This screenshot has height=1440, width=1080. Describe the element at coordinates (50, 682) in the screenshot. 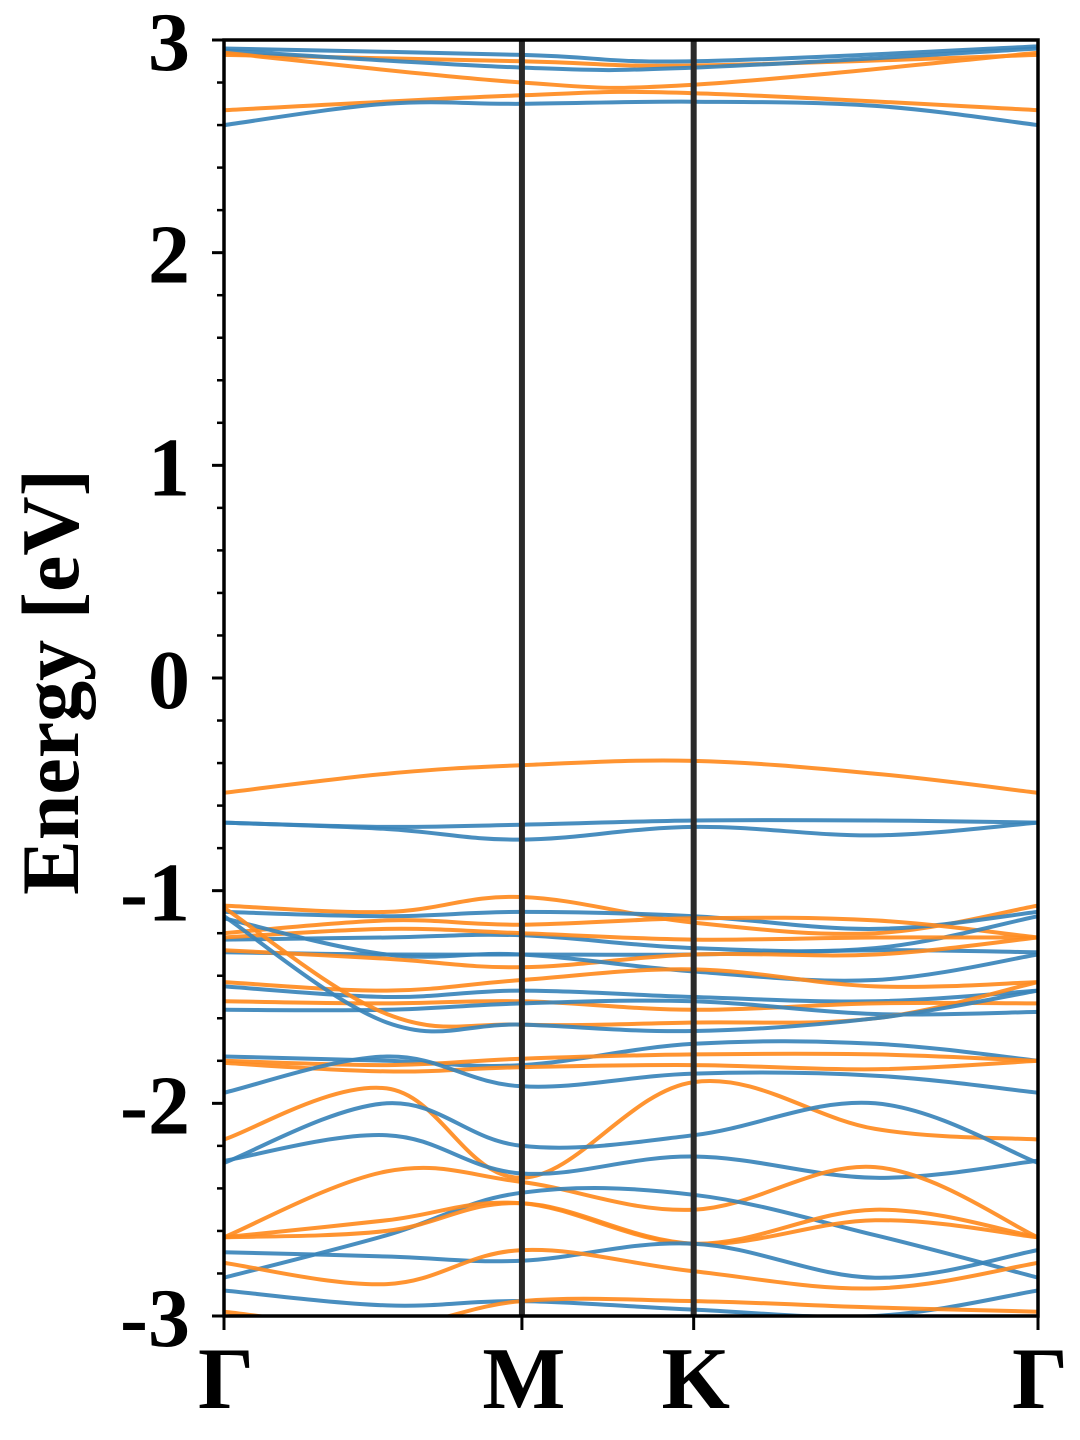

I see `y-axis-label: Energy [eV]` at that location.